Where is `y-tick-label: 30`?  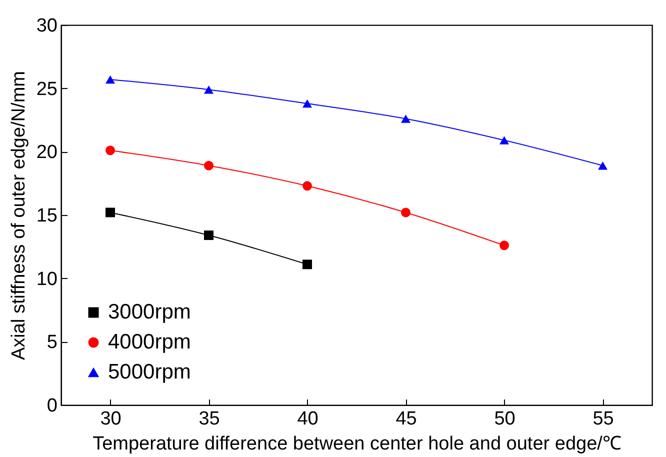 y-tick-label: 30 is located at coordinates (47, 26).